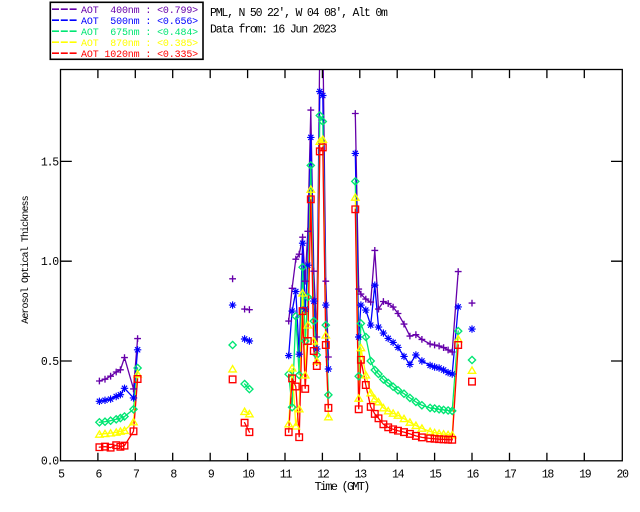  I want to click on svg-text: 1.5, so click(50, 162).